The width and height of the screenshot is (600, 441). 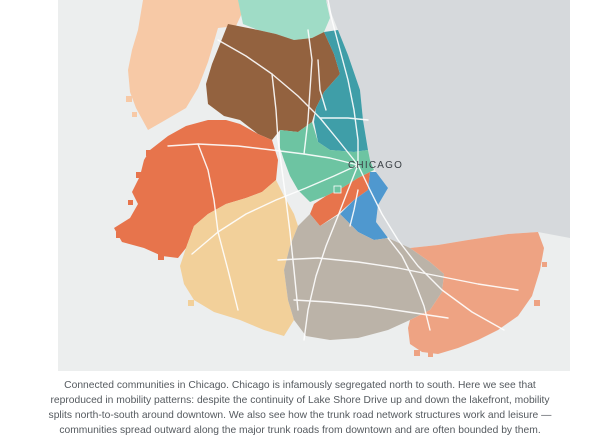 I want to click on region-southeast-salmon, so click(x=476, y=293).